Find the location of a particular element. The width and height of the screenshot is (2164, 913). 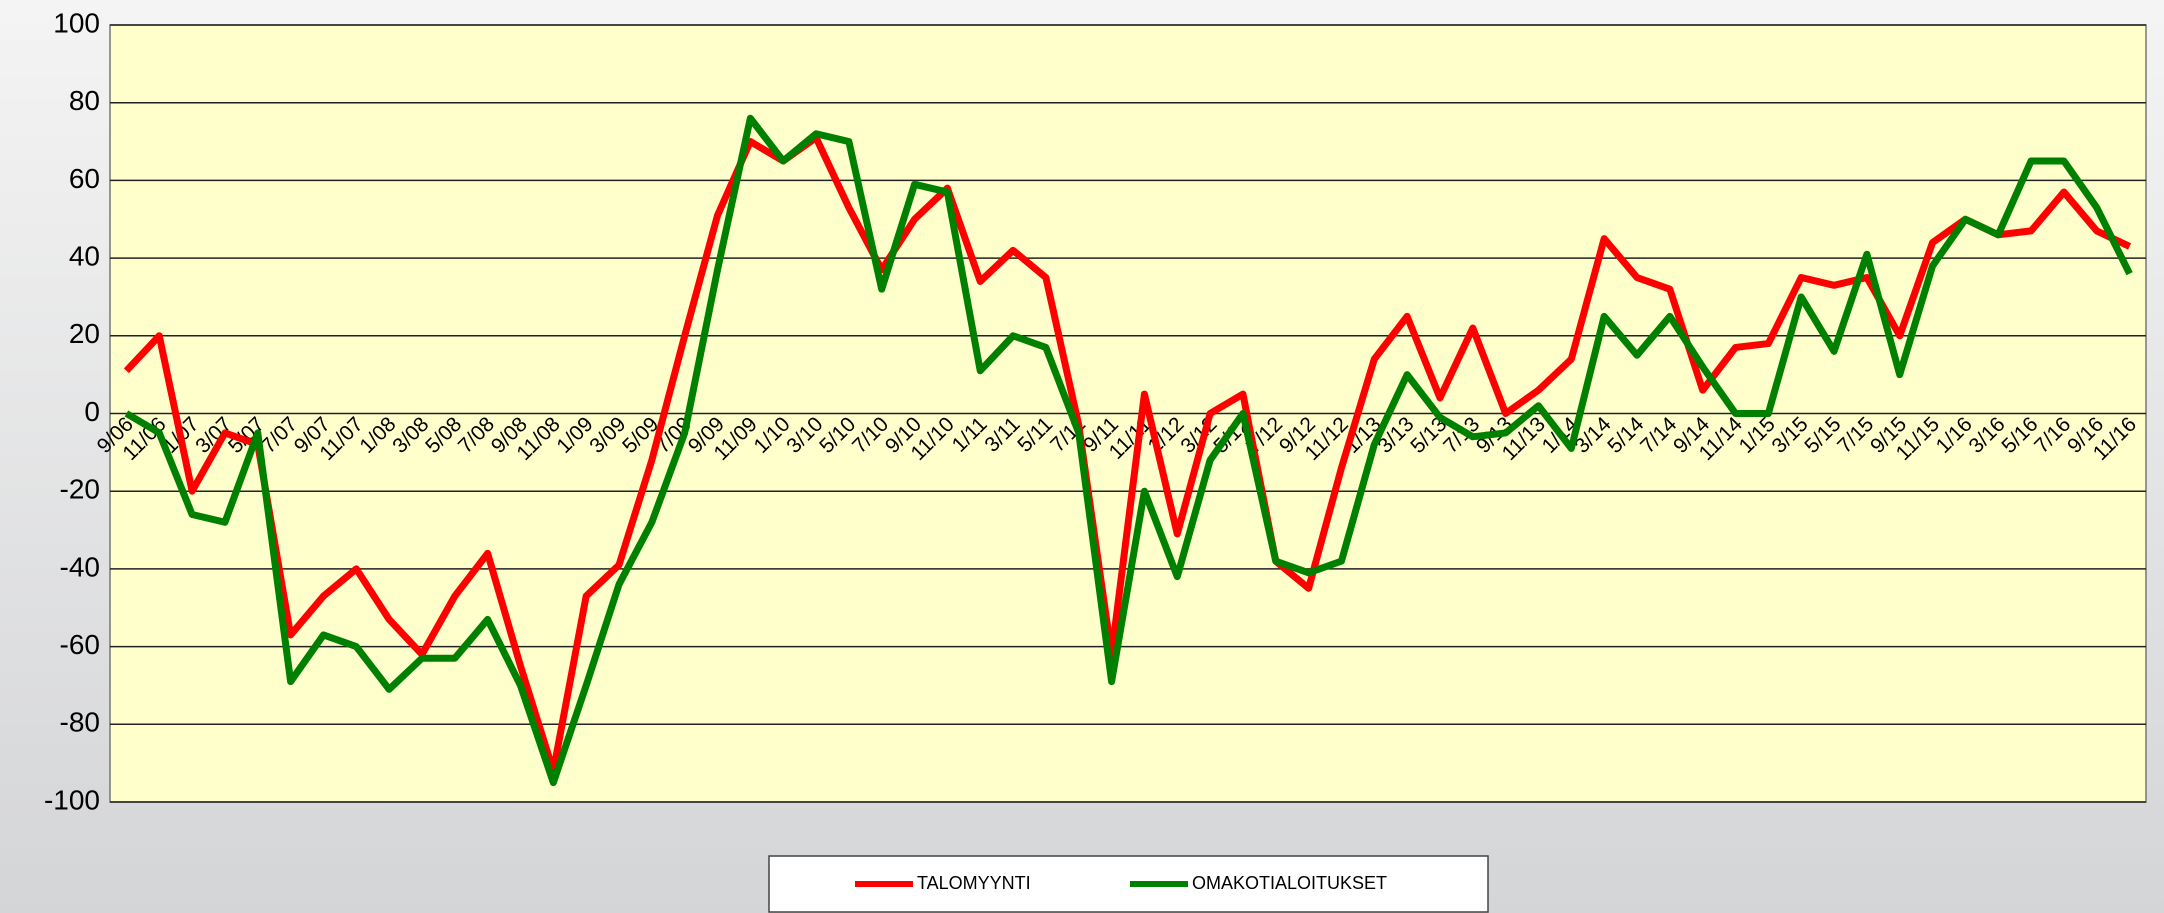

y-tick-label: 0 is located at coordinates (92, 411).